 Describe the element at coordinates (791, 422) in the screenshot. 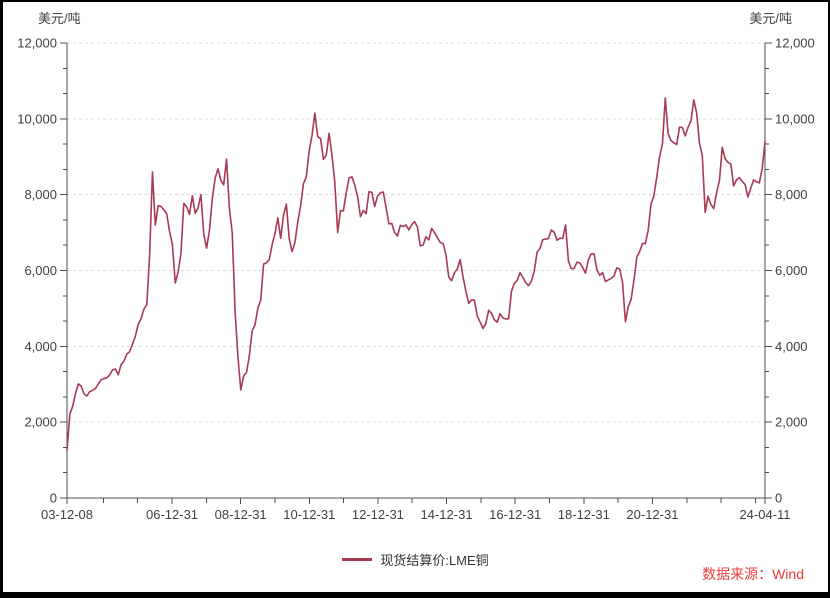

I see `y-tick-label-right: 2,000` at that location.